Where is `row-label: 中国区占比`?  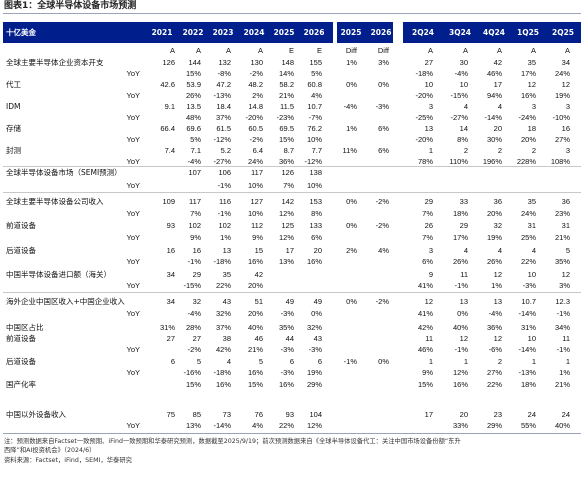
row-label: 中国区占比 is located at coordinates (25, 327).